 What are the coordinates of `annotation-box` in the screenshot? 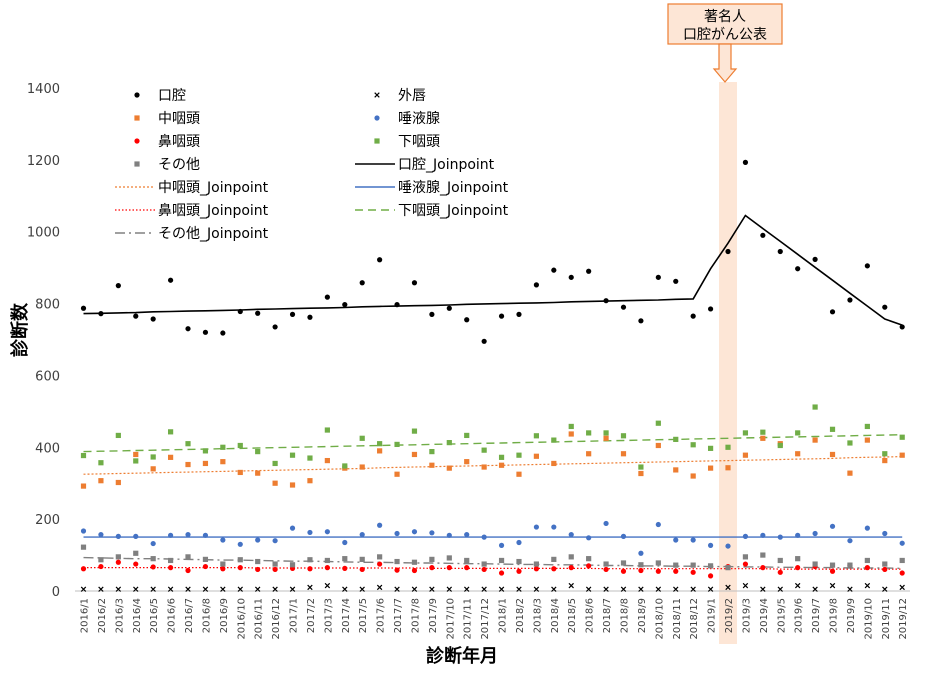 It's located at (725, 24).